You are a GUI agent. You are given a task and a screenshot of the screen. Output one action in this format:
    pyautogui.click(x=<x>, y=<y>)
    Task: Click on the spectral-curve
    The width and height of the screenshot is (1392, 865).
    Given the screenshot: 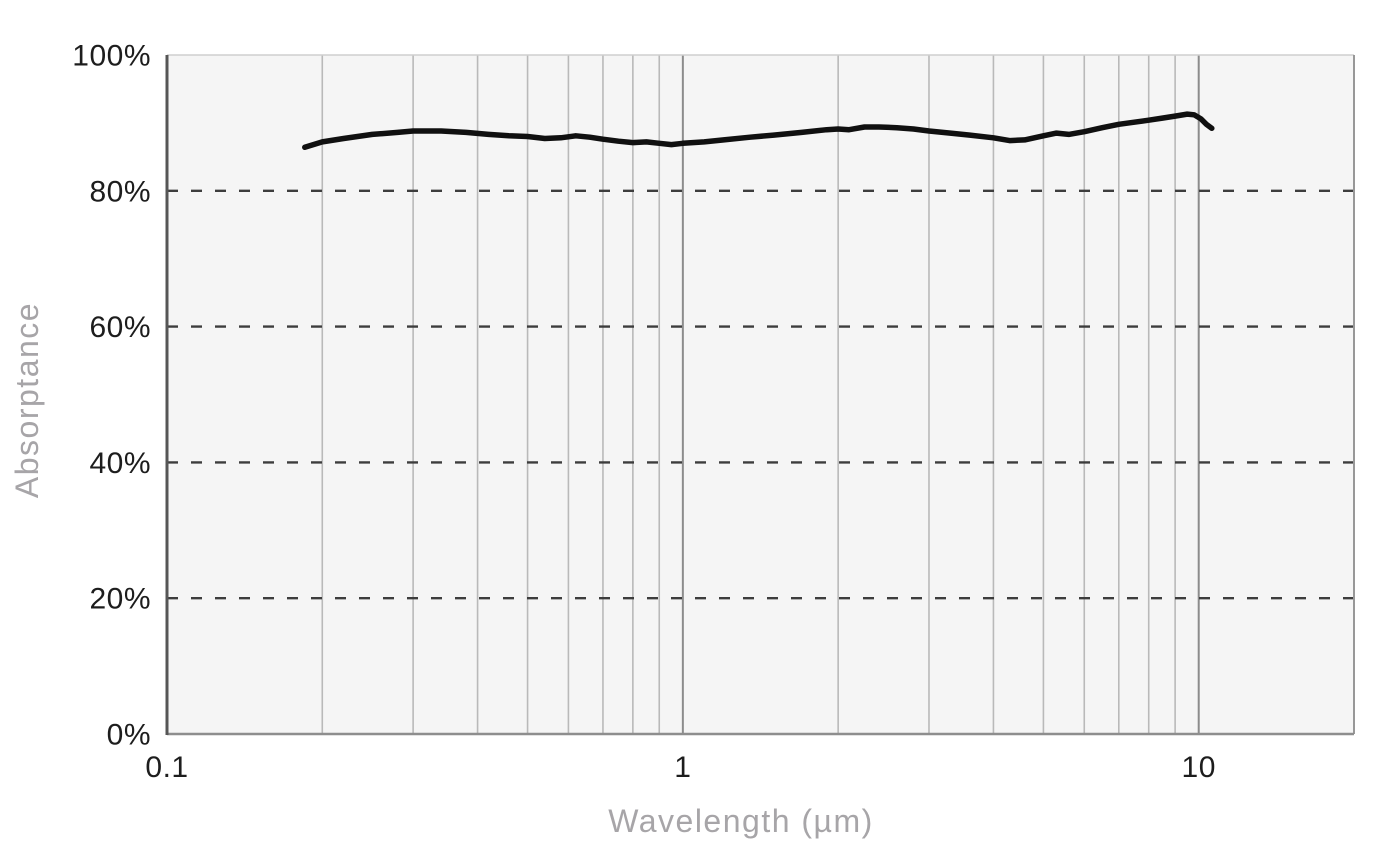 What is the action you would take?
    pyautogui.click(x=758, y=131)
    